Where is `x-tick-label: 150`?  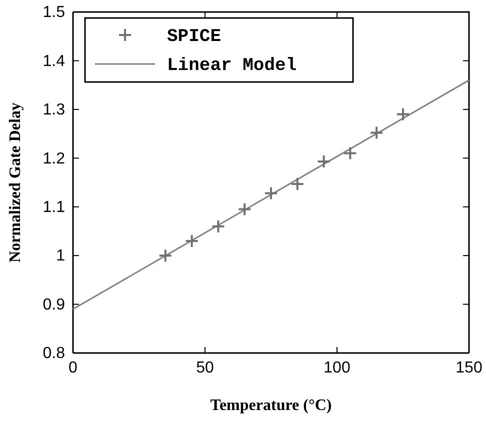
x-tick-label: 150 is located at coordinates (469, 367).